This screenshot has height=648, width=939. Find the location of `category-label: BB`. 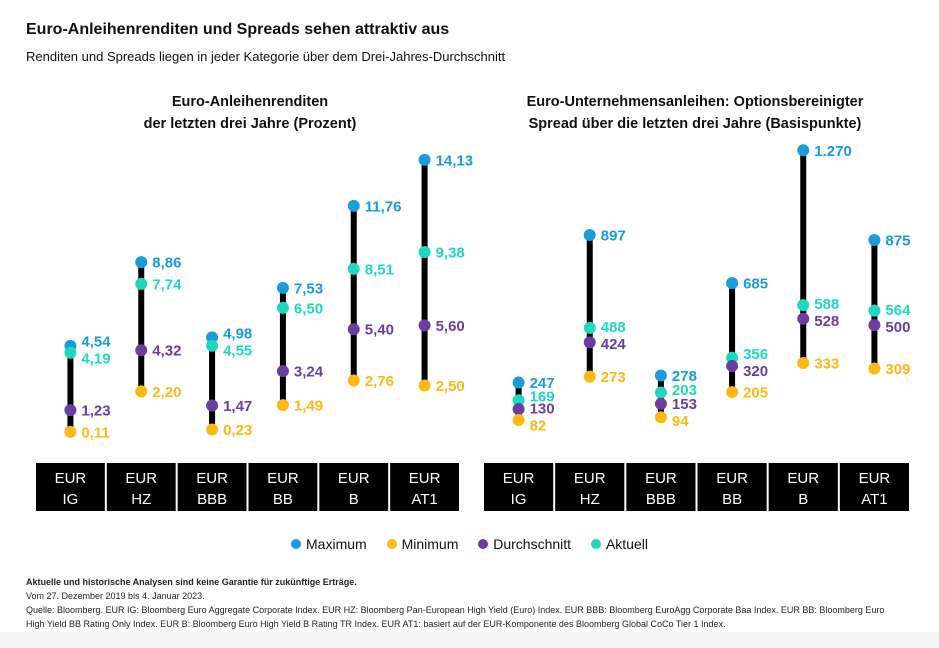

category-label: BB is located at coordinates (732, 499).